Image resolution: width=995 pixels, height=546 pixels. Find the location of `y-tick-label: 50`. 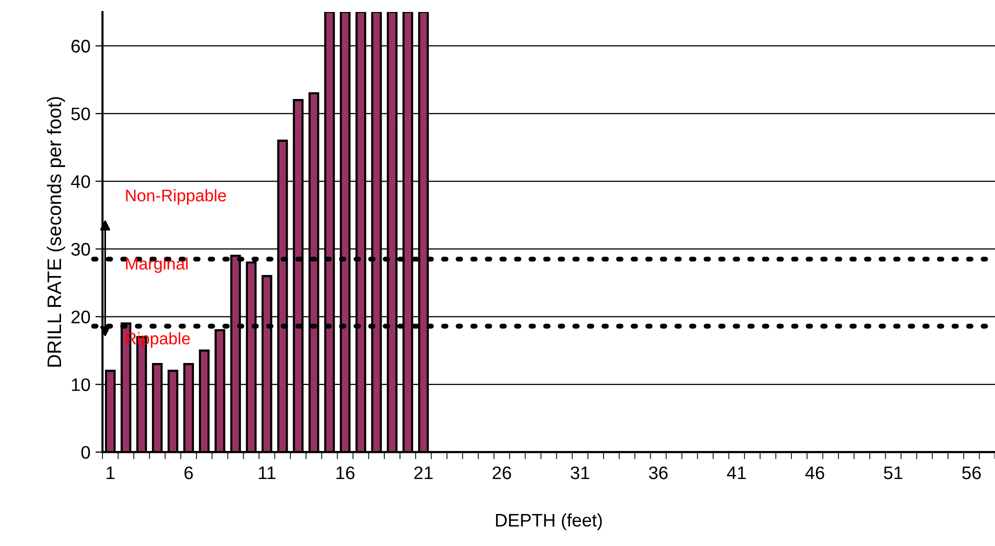

y-tick-label: 50 is located at coordinates (80, 114).